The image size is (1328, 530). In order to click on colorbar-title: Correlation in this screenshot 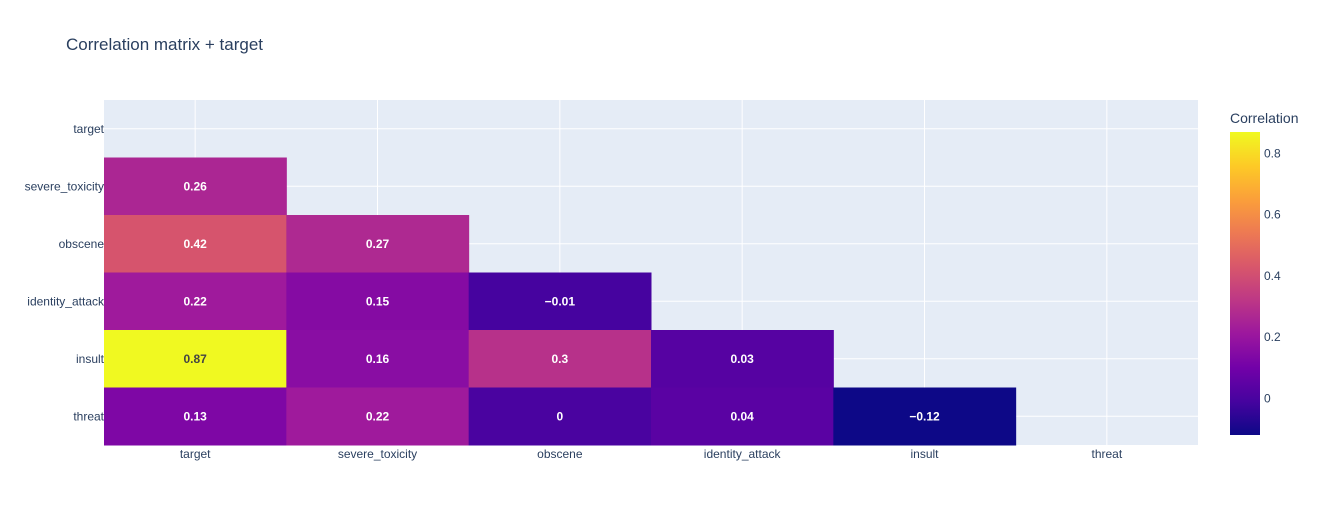, I will do `click(1264, 118)`.